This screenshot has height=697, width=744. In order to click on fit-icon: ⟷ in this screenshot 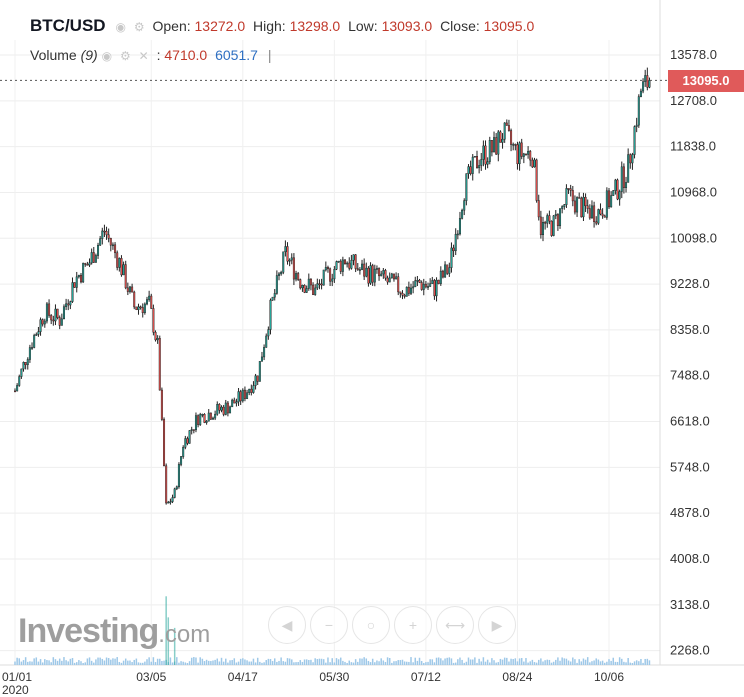, I will do `click(455, 625)`.